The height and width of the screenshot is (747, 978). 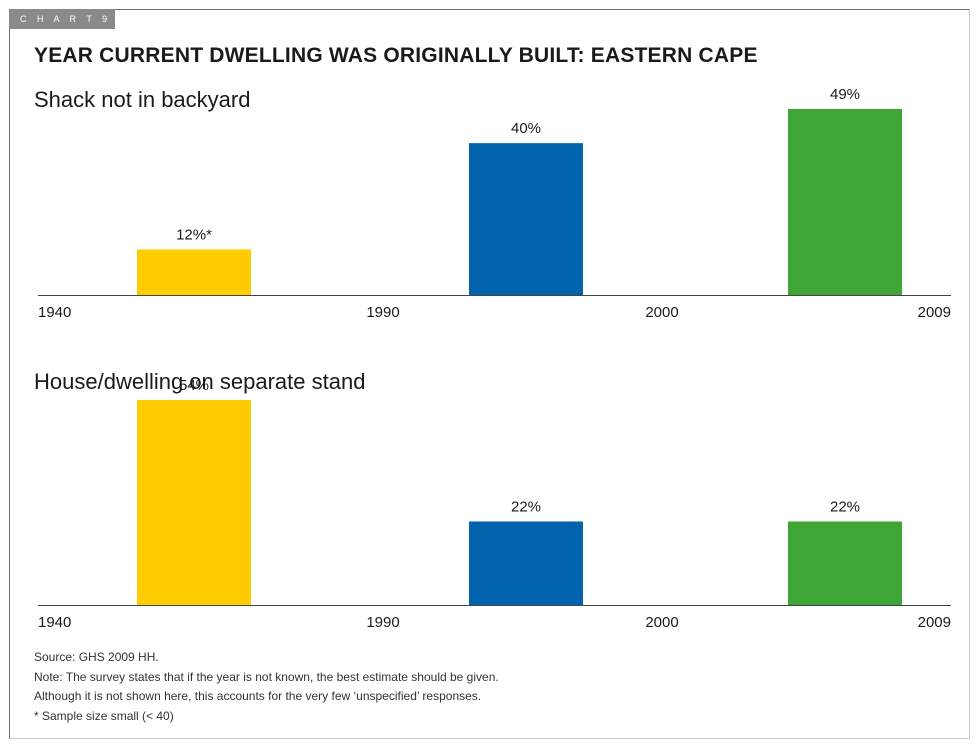 What do you see at coordinates (104, 715) in the screenshot?
I see `sample-size-note: * Sample size small (< 40)` at bounding box center [104, 715].